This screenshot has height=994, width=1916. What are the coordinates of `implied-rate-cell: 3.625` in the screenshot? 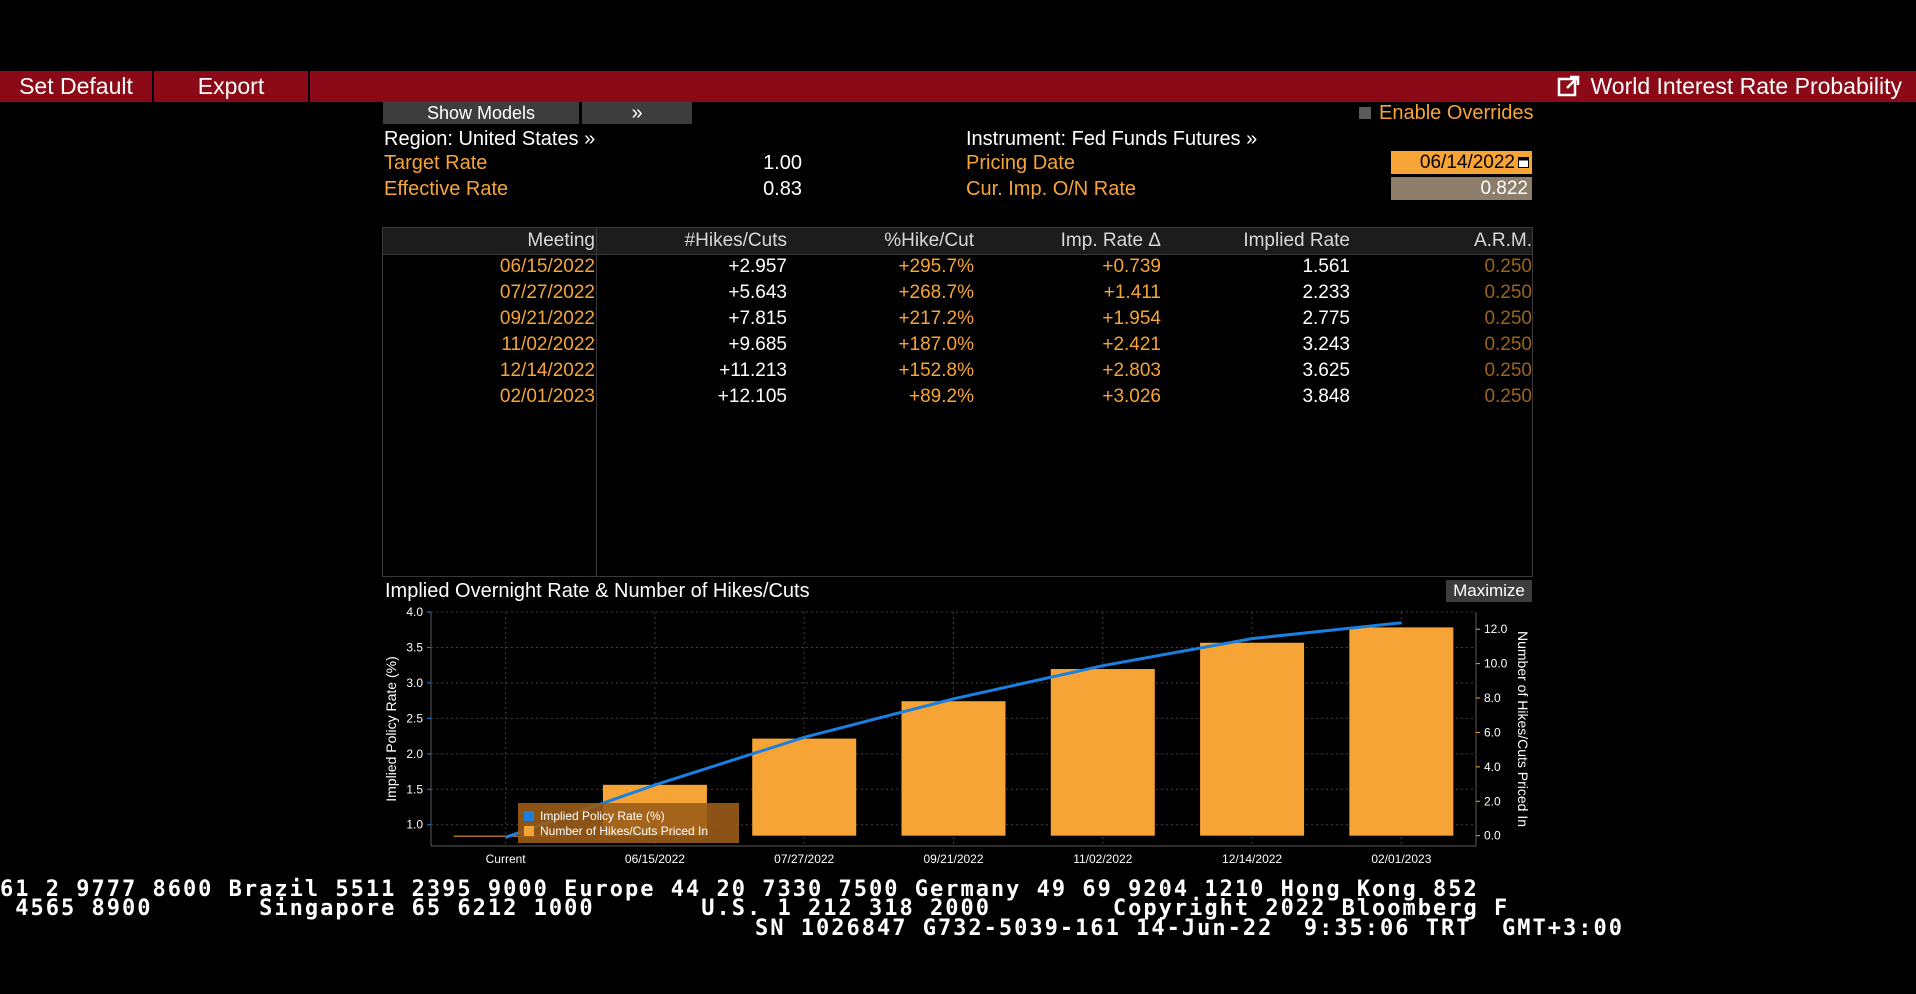 It's located at (1326, 370).